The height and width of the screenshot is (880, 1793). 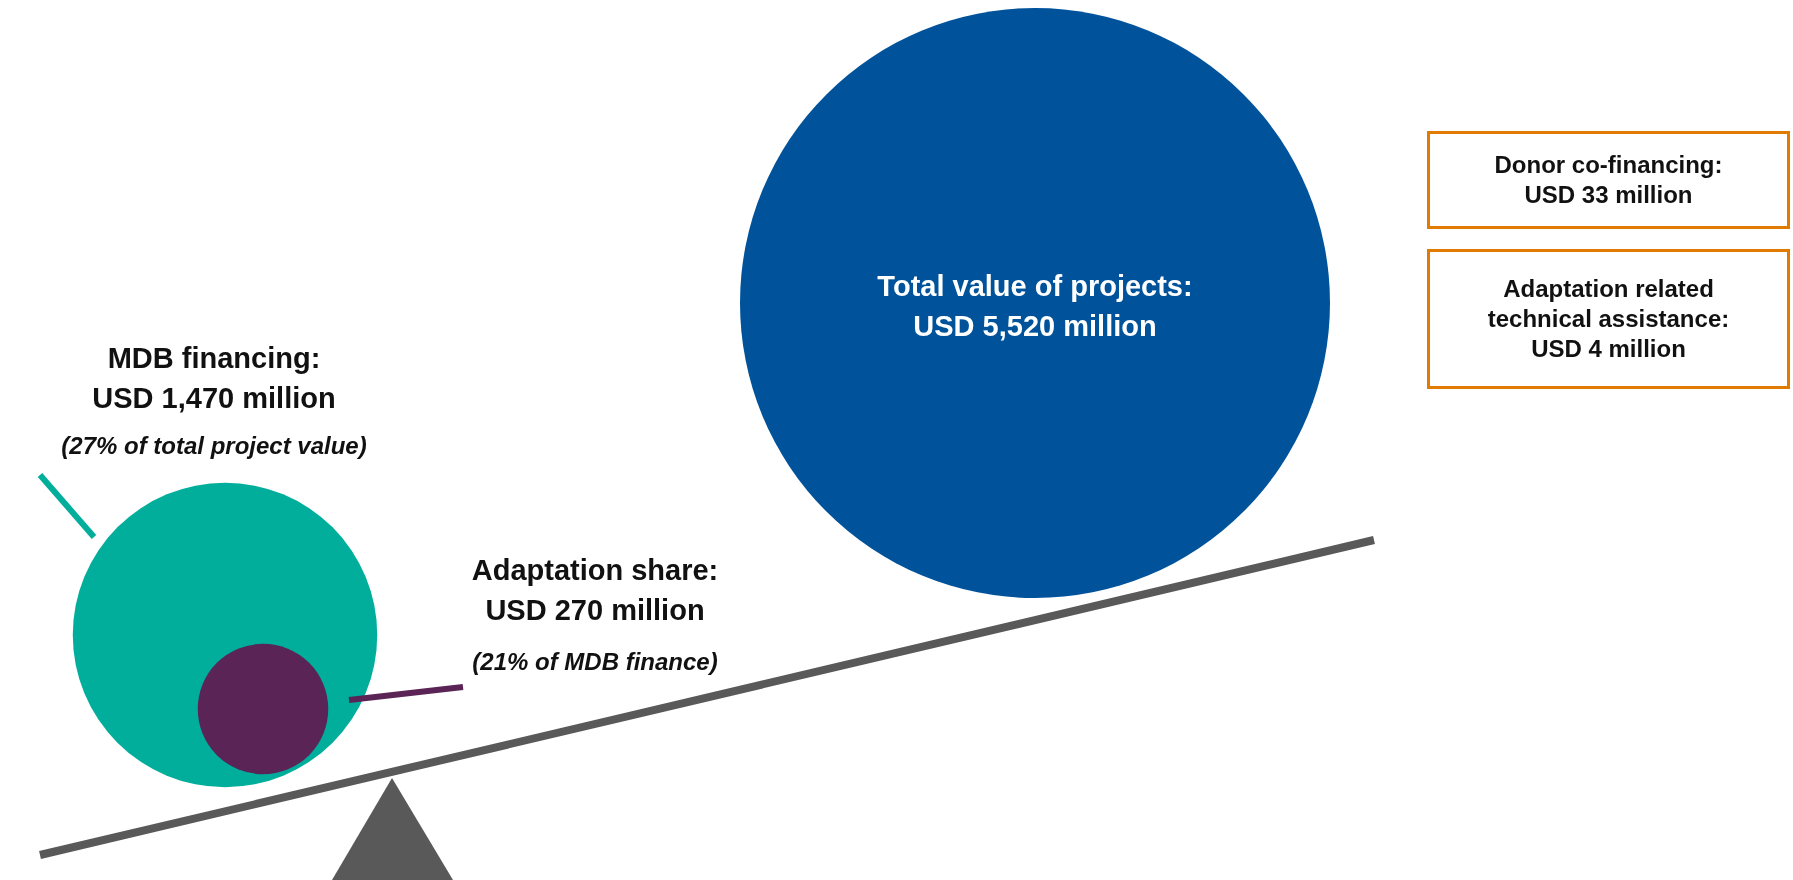 I want to click on text: (27% of total project value), so click(x=214, y=446).